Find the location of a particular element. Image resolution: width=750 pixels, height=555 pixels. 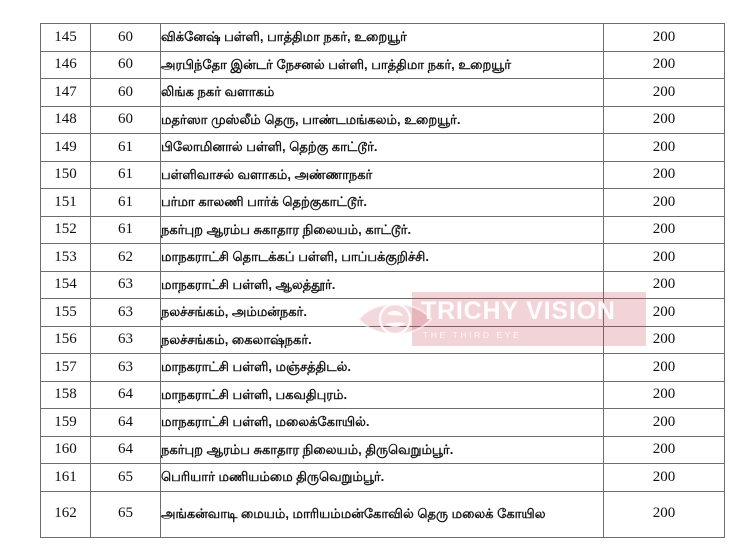

cell-serial-number: 149 is located at coordinates (65, 147).